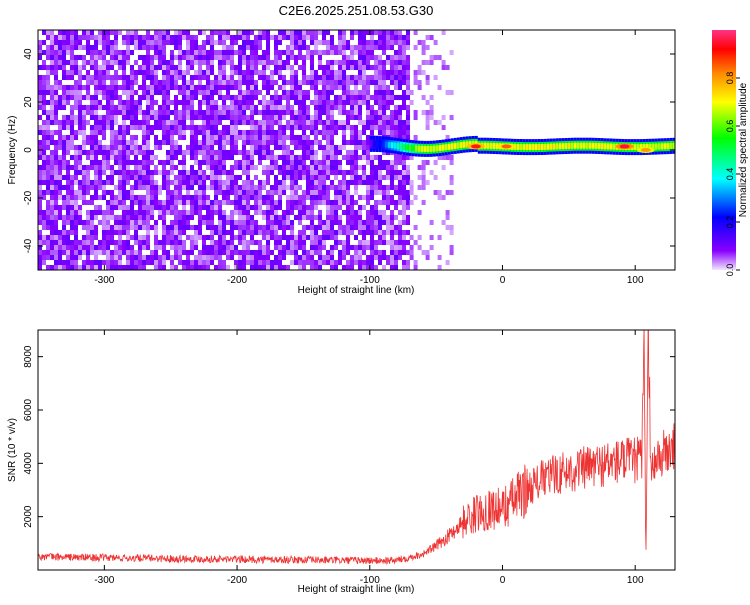 Image resolution: width=750 pixels, height=605 pixels. Describe the element at coordinates (370, 280) in the screenshot. I see `x-tick-label: -100` at that location.